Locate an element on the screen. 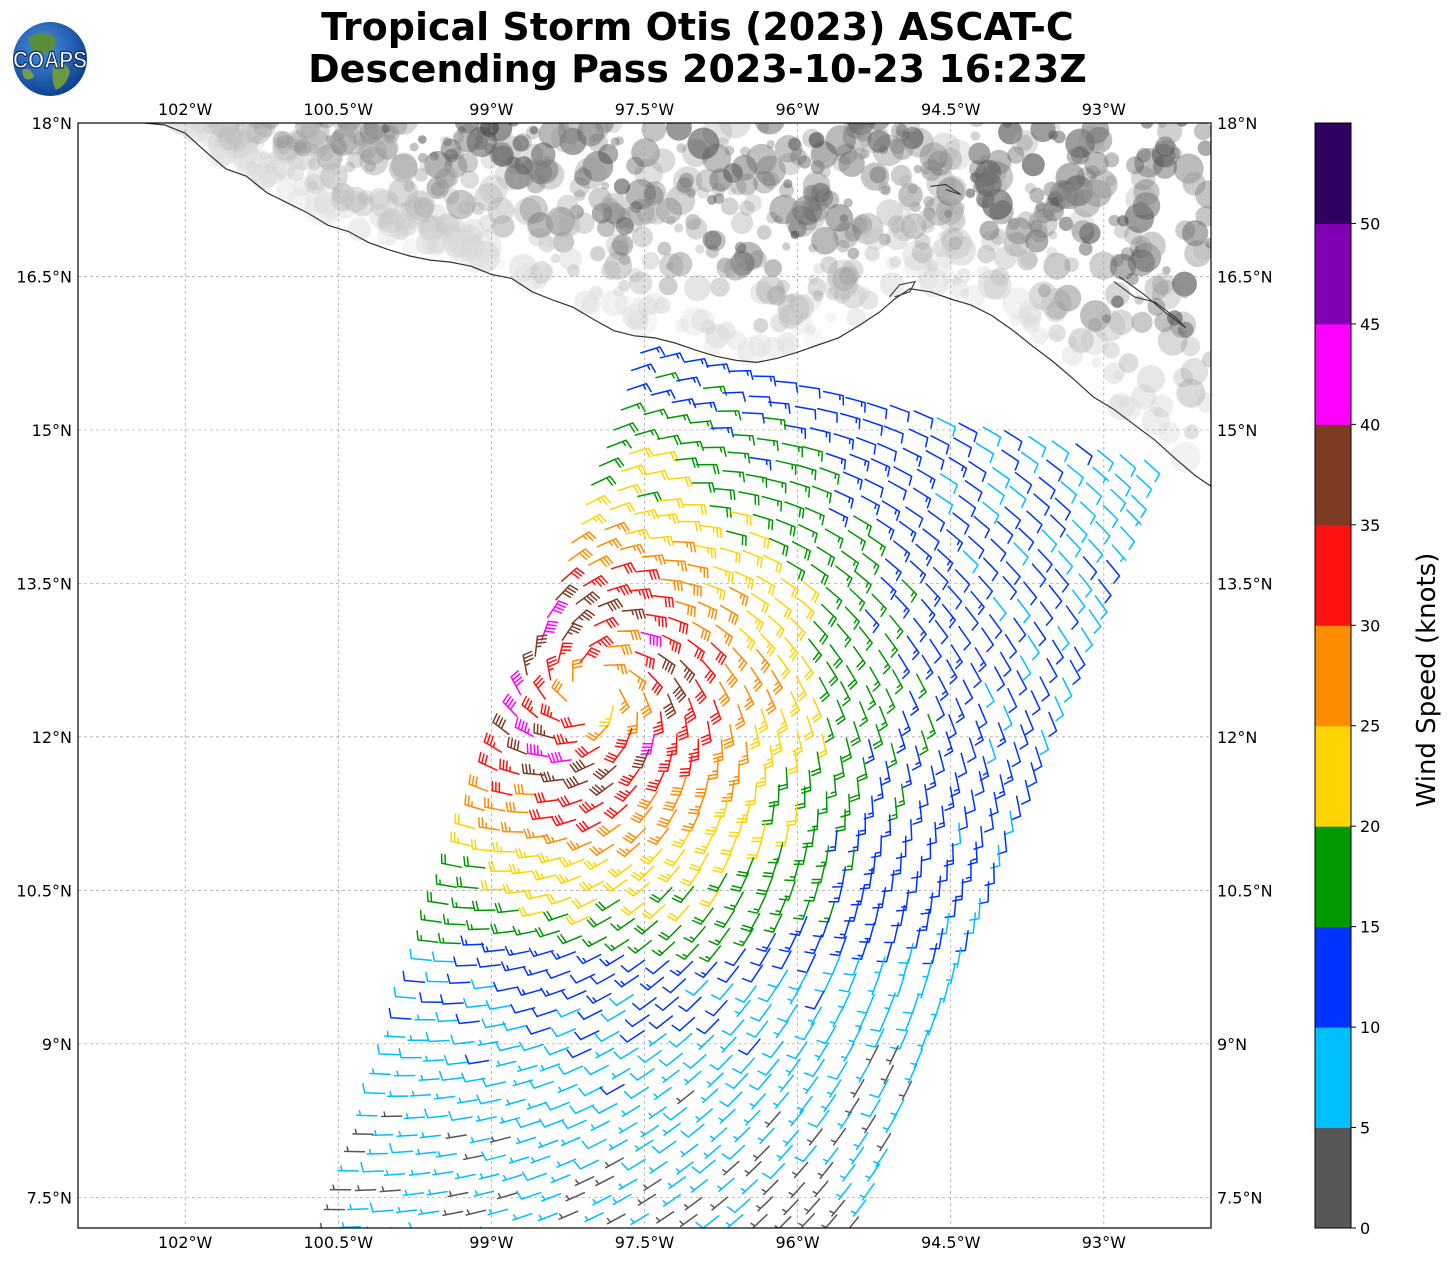 Image resolution: width=1451 pixels, height=1264 pixels. lat-tick-right: 18°N is located at coordinates (1237, 123).